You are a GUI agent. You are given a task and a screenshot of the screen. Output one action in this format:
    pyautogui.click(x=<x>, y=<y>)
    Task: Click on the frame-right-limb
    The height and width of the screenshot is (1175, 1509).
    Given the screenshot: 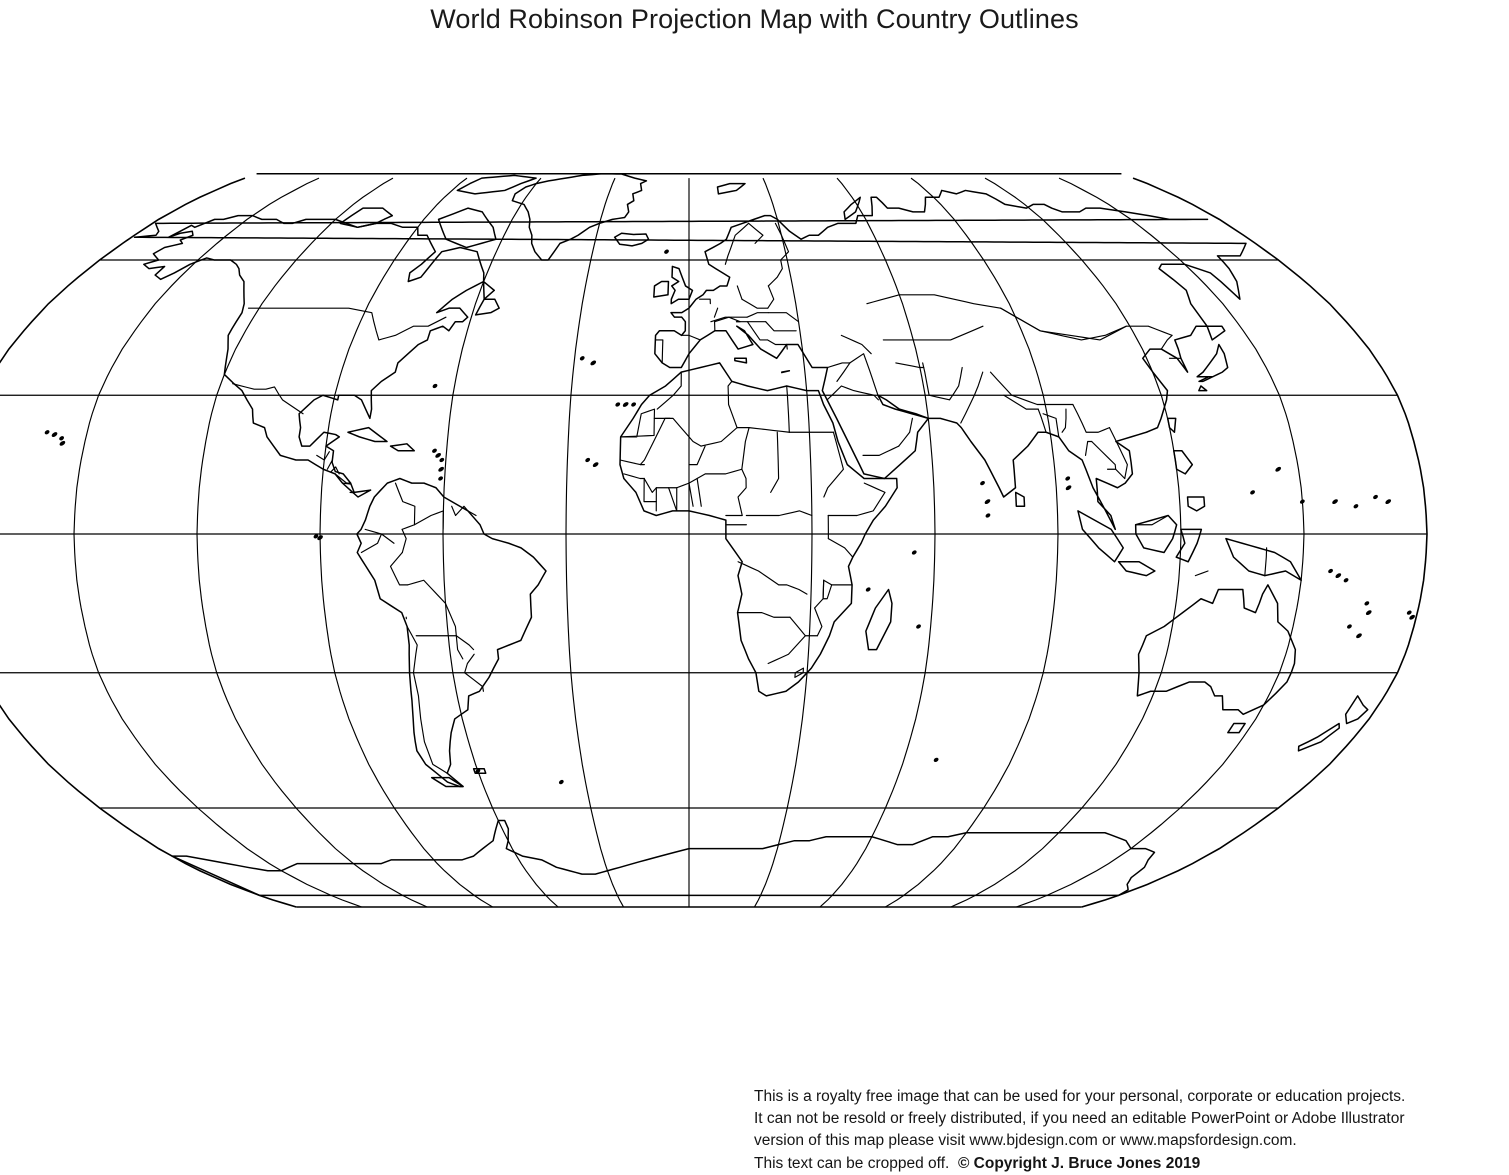 What is the action you would take?
    pyautogui.click(x=1254, y=542)
    